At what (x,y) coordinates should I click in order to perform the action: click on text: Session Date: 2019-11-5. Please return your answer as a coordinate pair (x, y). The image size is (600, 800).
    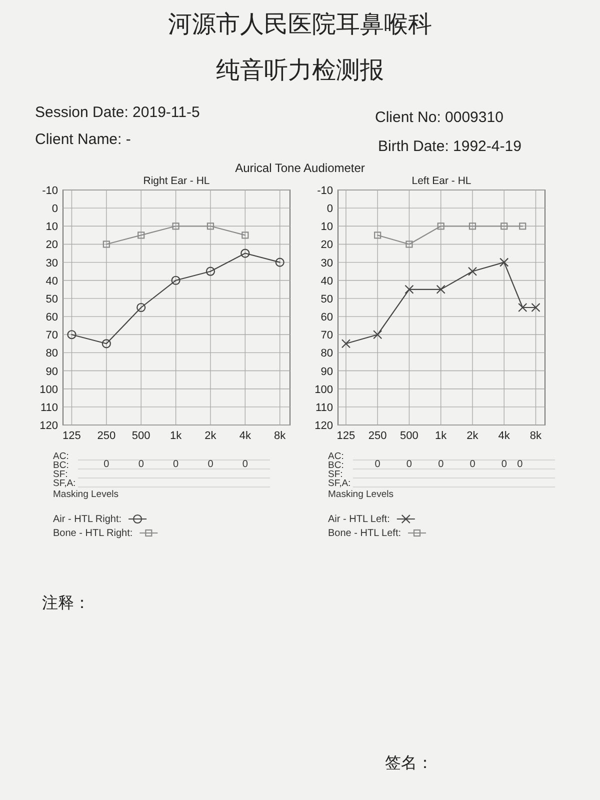
    Looking at the image, I should click on (117, 112).